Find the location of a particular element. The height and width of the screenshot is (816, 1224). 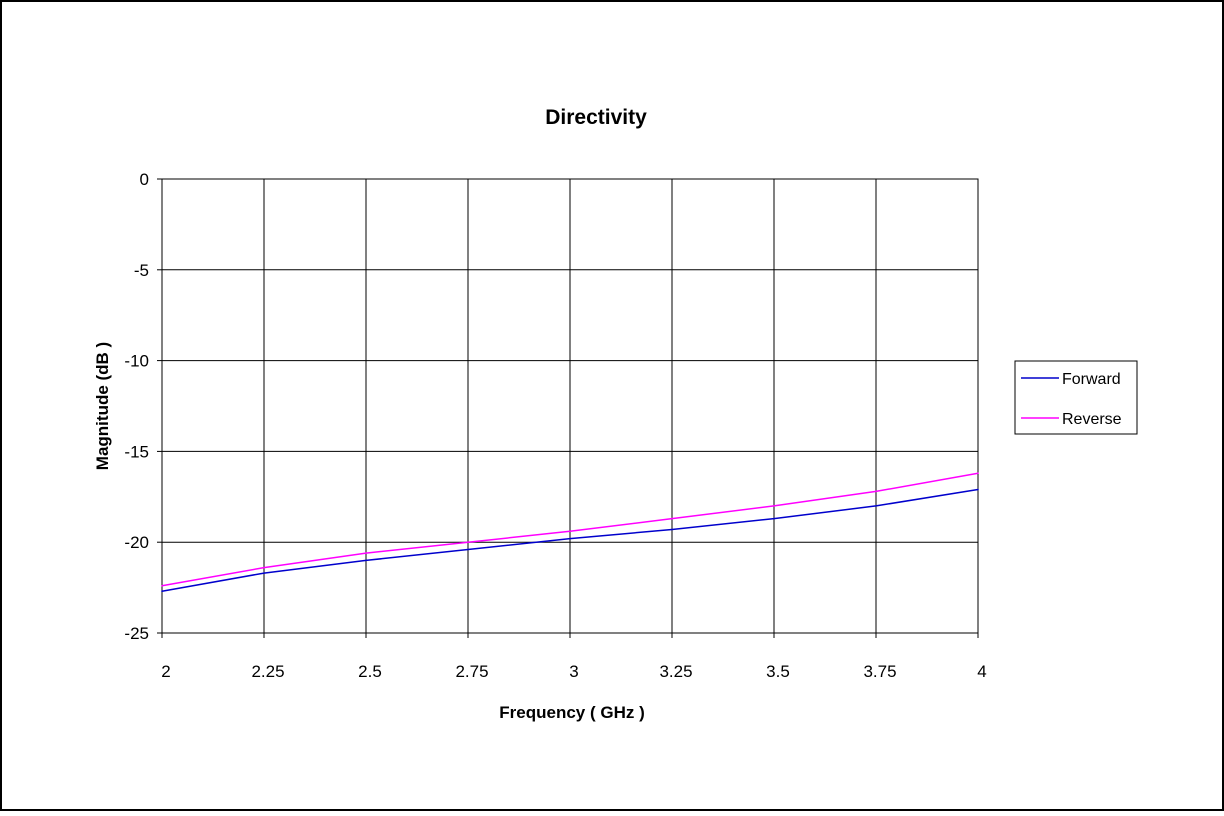

x-tick-label: 4 is located at coordinates (981, 671).